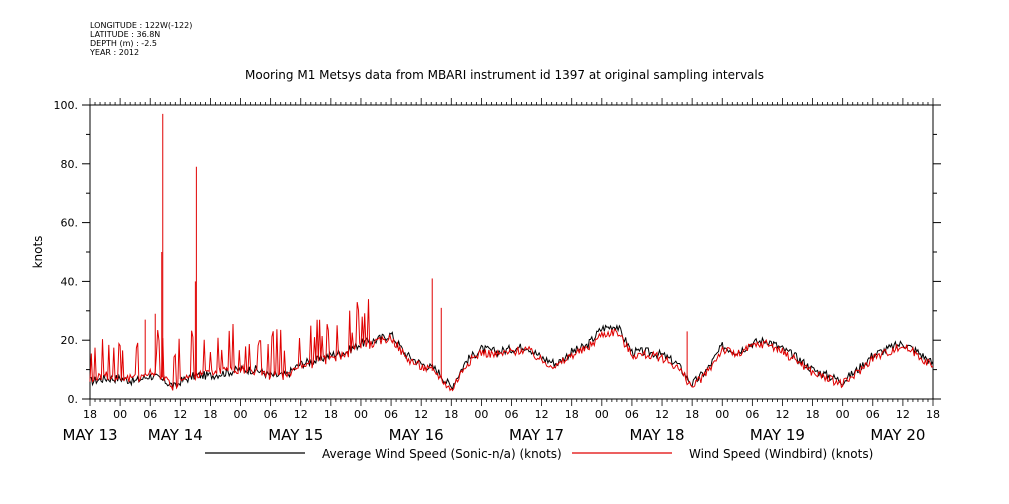 Image resolution: width=1009 pixels, height=504 pixels. What do you see at coordinates (70, 281) in the screenshot?
I see `y-tick-label: 40.` at bounding box center [70, 281].